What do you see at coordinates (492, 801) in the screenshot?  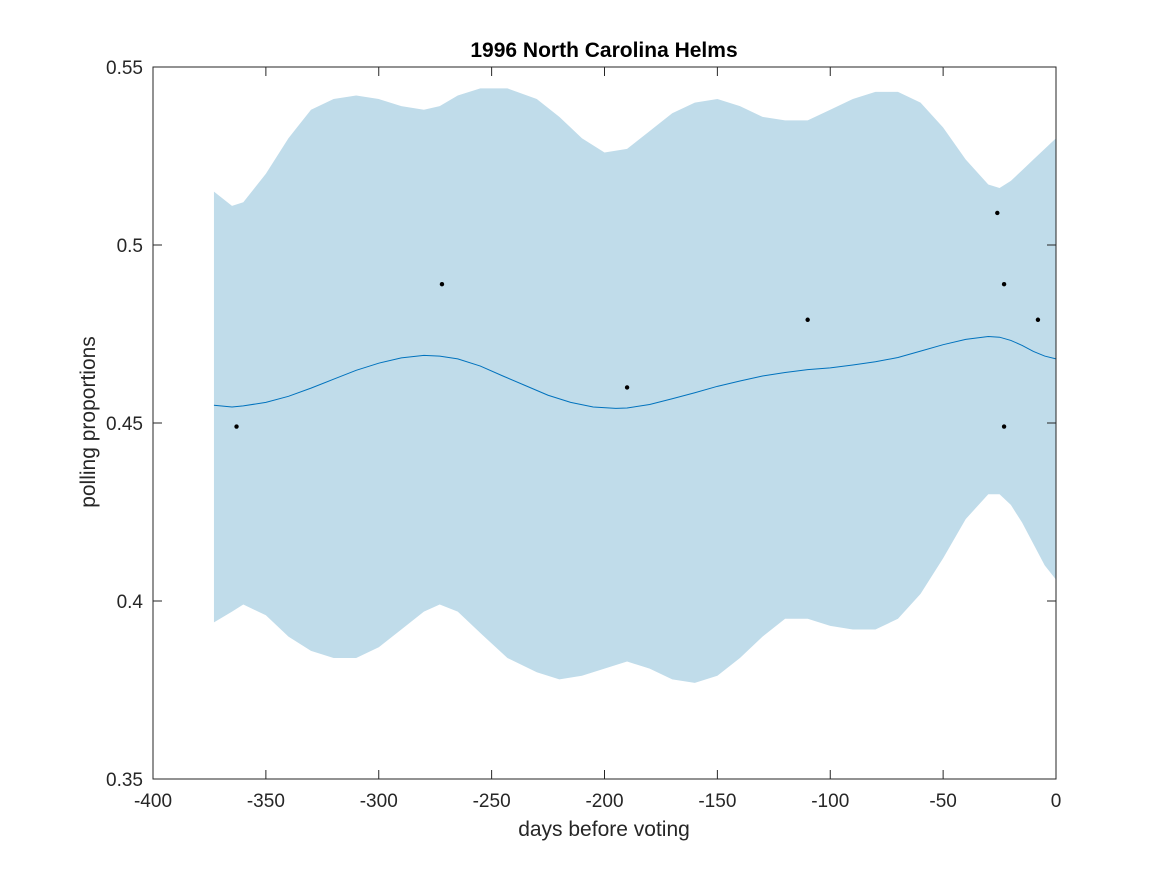 I see `x-tick-label: -250` at bounding box center [492, 801].